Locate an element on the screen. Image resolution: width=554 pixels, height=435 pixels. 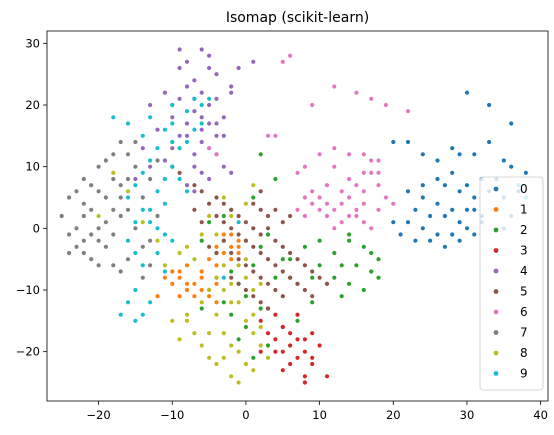
legend: 0 1 2 3 4 5 6 7 8 9 is located at coordinates (511, 283).